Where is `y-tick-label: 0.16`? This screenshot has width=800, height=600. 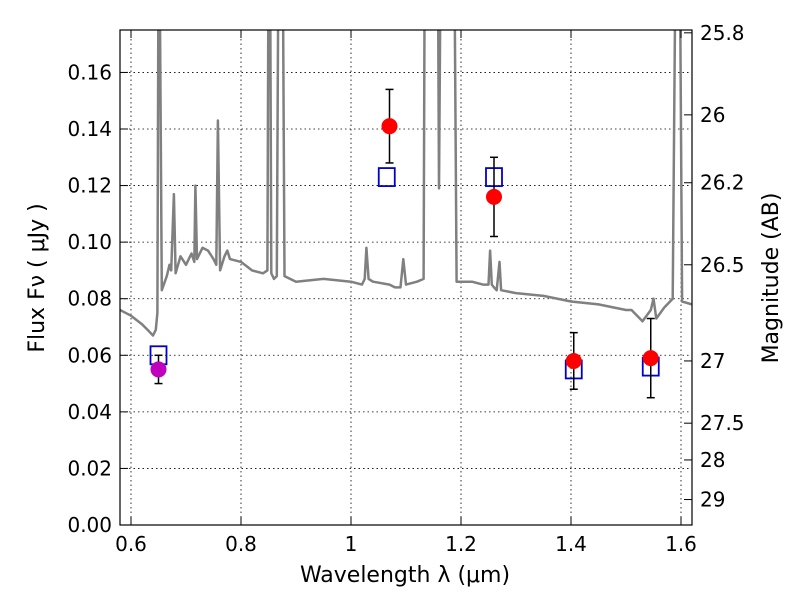
y-tick-label: 0.16 is located at coordinates (89, 72).